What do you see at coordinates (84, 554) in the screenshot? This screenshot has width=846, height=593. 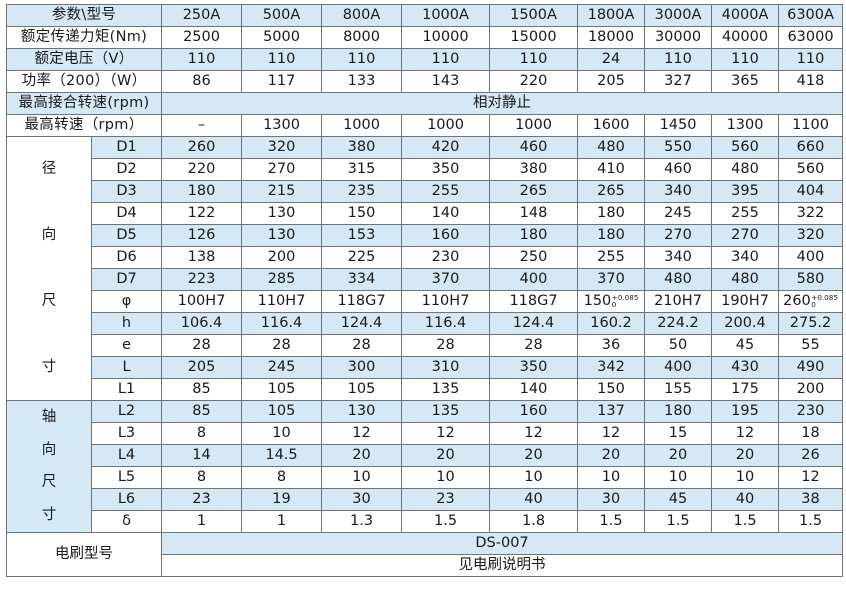 I see `row-label-brush-model: 电刷型号` at bounding box center [84, 554].